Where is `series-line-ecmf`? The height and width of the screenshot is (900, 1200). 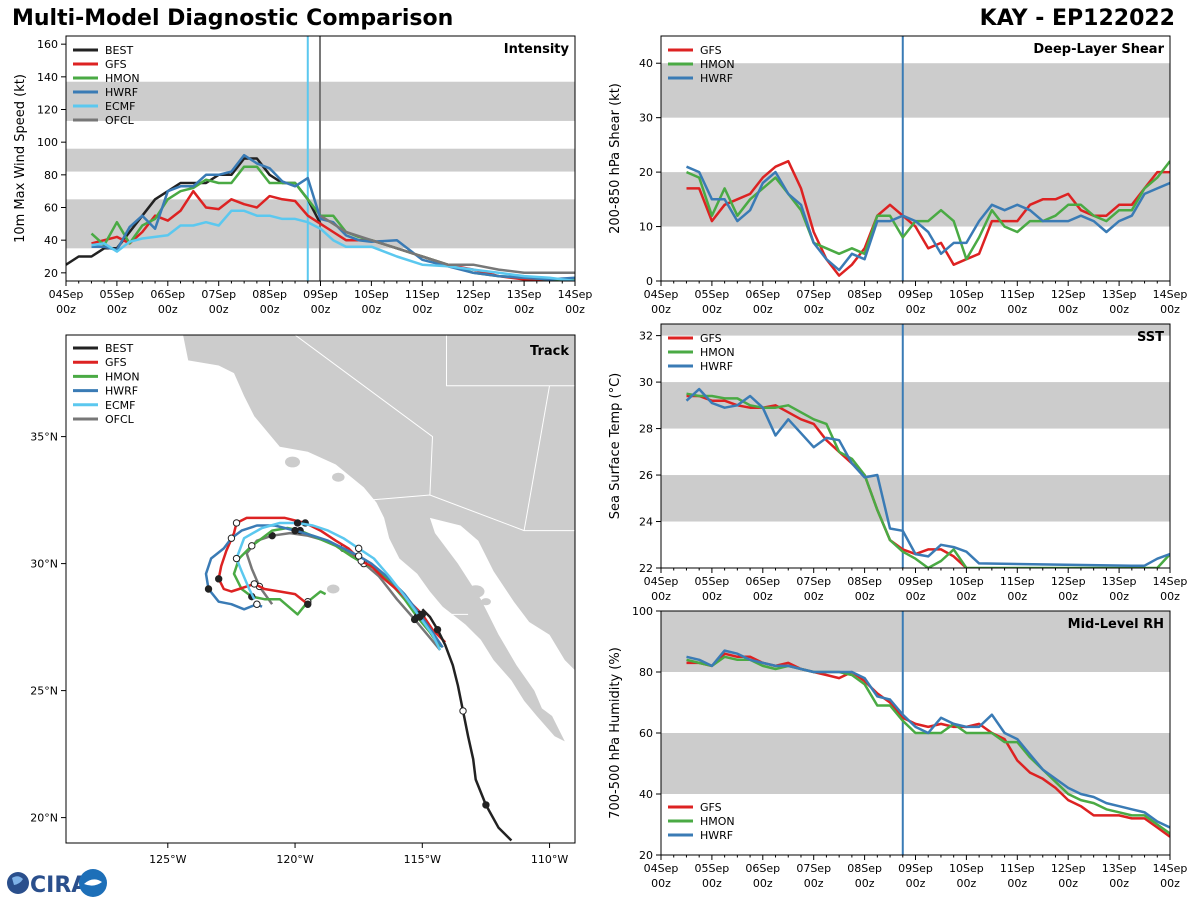
series-line-ecmf is located at coordinates (333, 245).